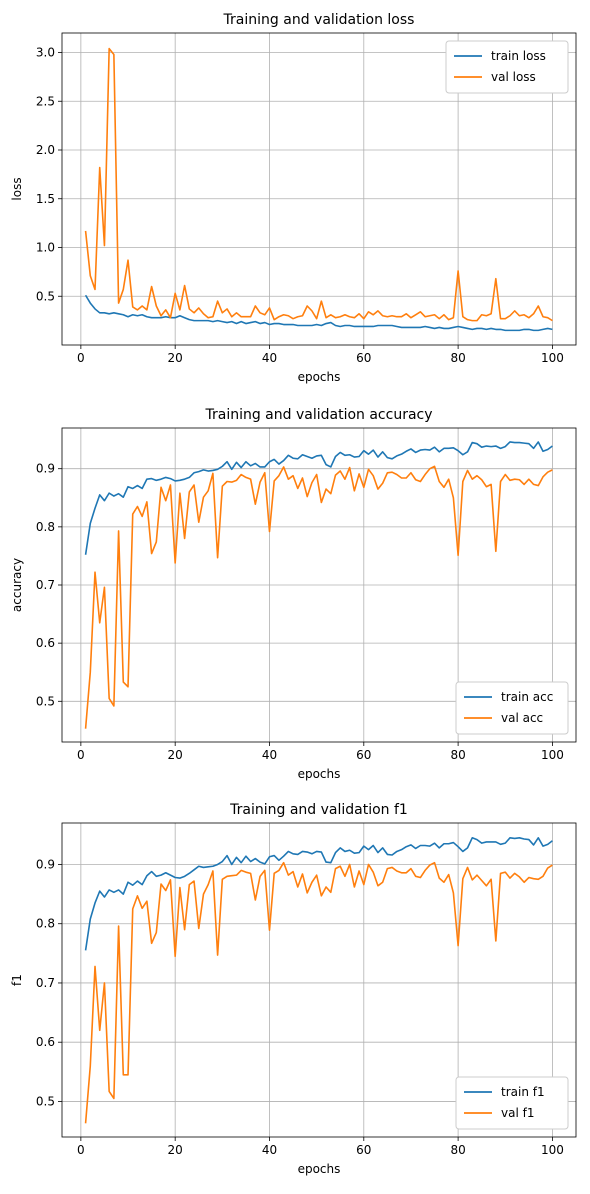  What do you see at coordinates (17, 188) in the screenshot?
I see `y-axis-label: loss` at bounding box center [17, 188].